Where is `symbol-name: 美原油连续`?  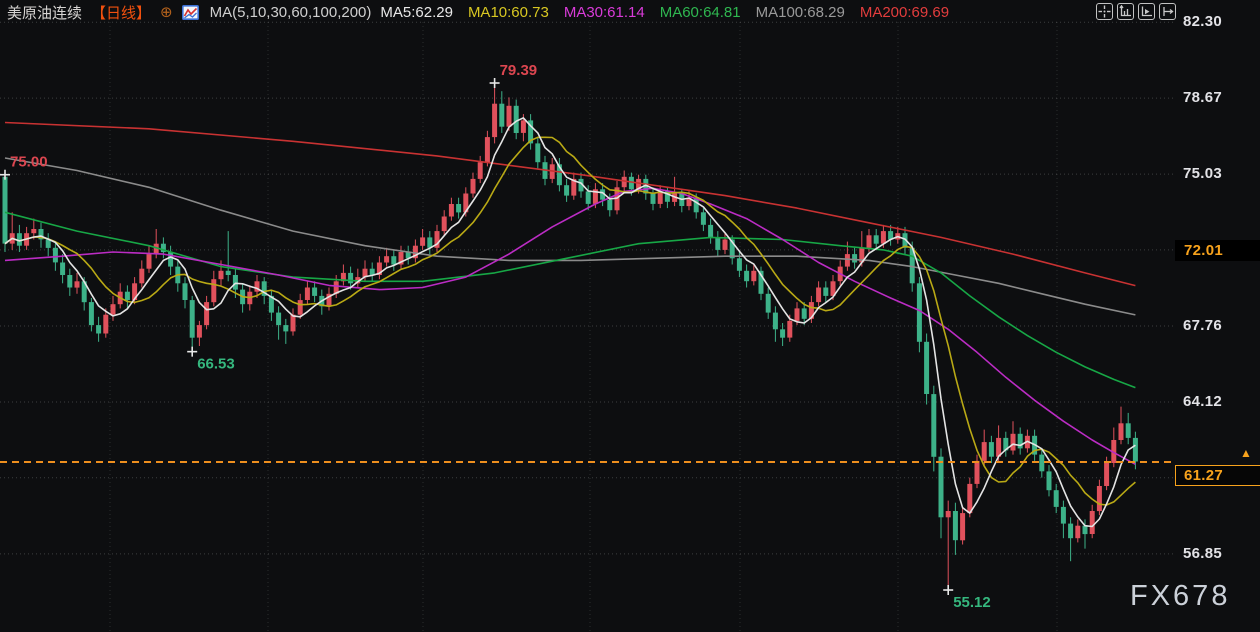
symbol-name: 美原油连续 is located at coordinates (45, 13).